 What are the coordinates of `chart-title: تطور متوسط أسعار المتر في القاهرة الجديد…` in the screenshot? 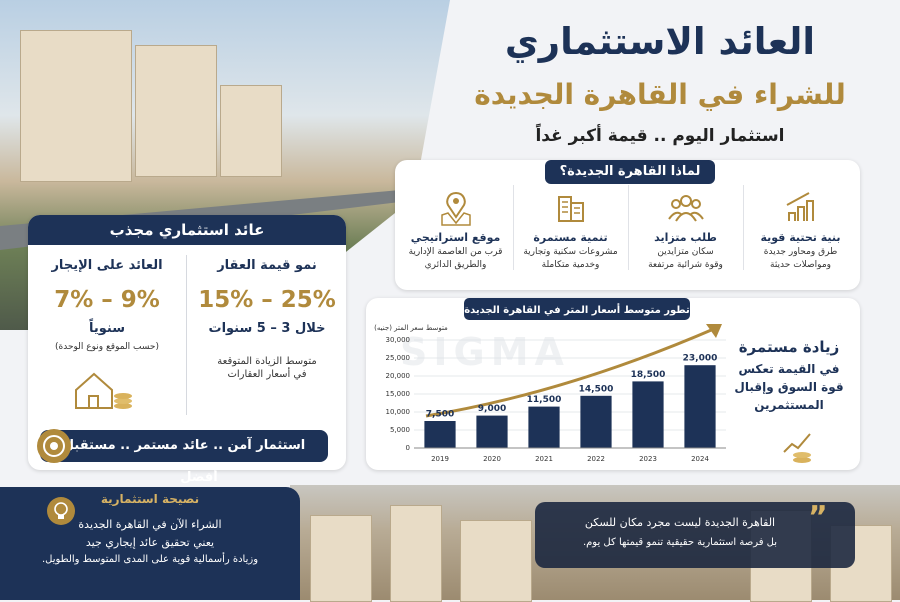 It's located at (577, 309).